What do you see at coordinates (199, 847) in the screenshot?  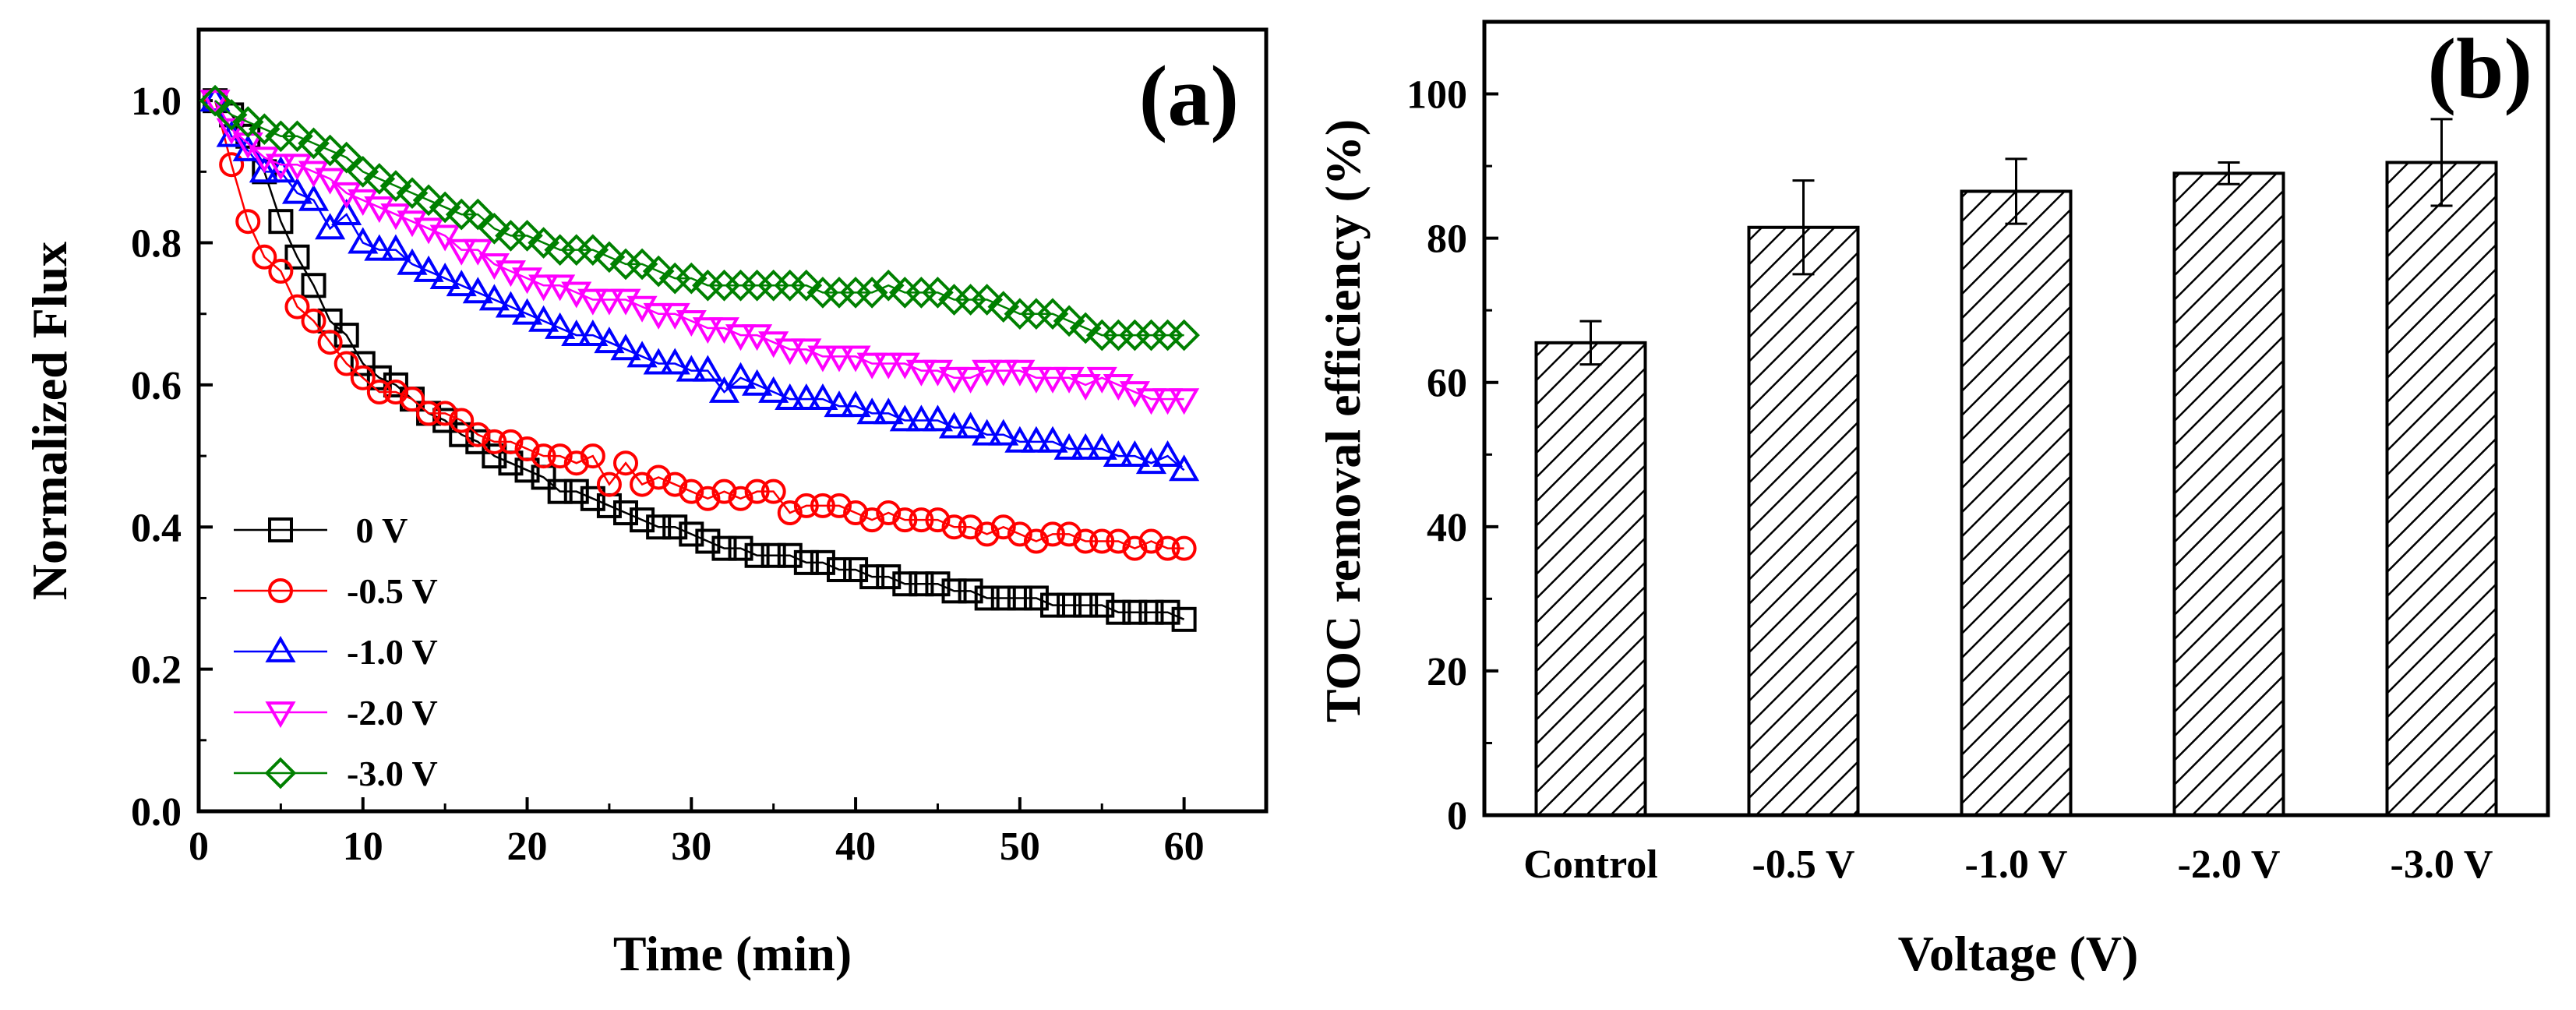 I see `chart-a-x-tick-label: 0` at bounding box center [199, 847].